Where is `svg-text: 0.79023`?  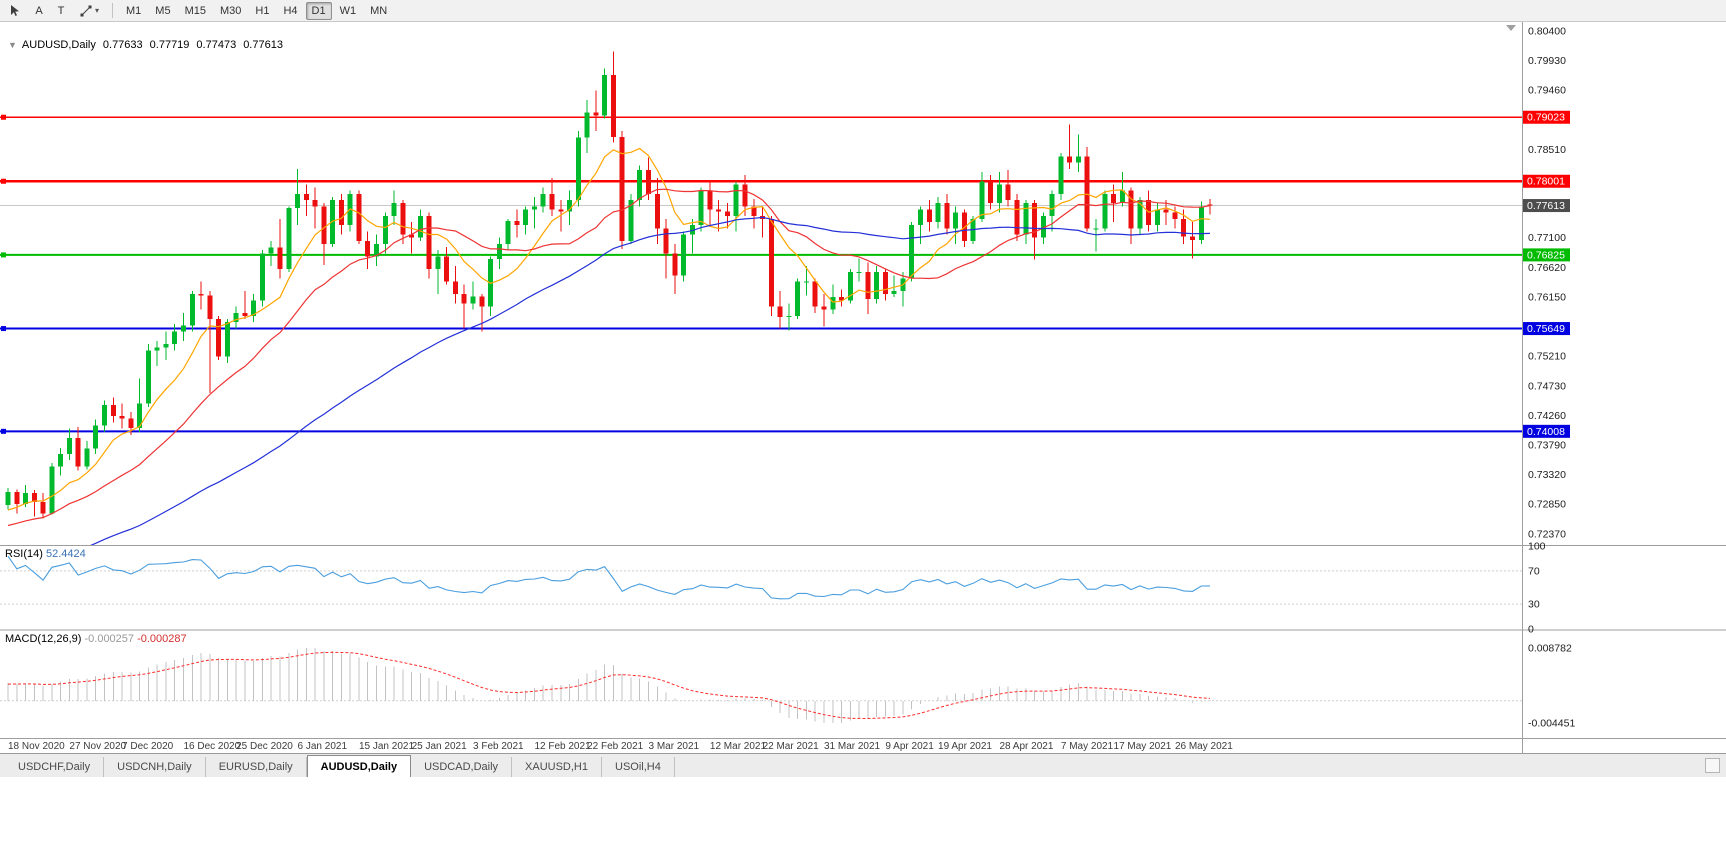
svg-text: 0.79023 is located at coordinates (1546, 118).